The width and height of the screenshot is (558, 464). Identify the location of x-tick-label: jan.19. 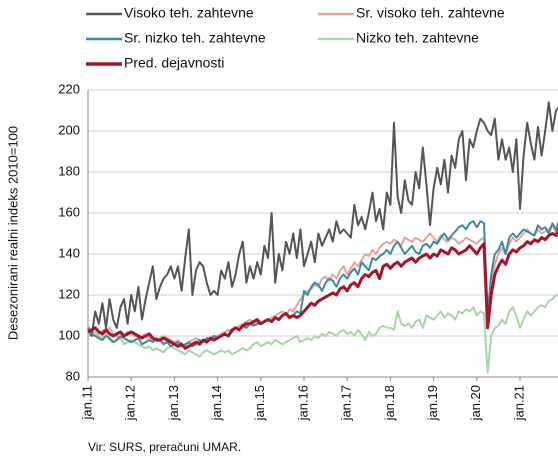
(432, 403).